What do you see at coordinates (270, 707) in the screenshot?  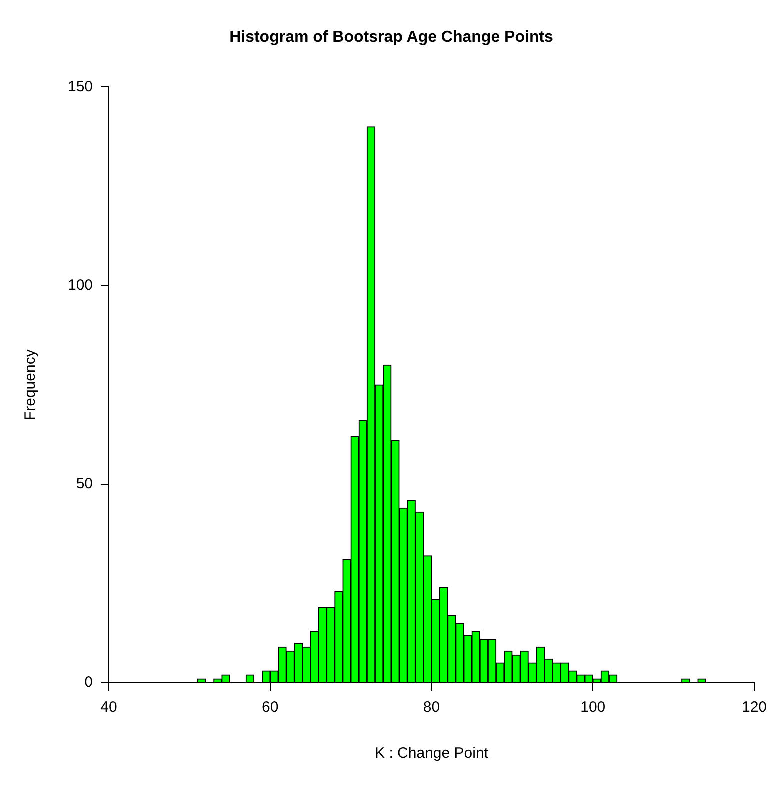 I see `x-tick-label: 60` at bounding box center [270, 707].